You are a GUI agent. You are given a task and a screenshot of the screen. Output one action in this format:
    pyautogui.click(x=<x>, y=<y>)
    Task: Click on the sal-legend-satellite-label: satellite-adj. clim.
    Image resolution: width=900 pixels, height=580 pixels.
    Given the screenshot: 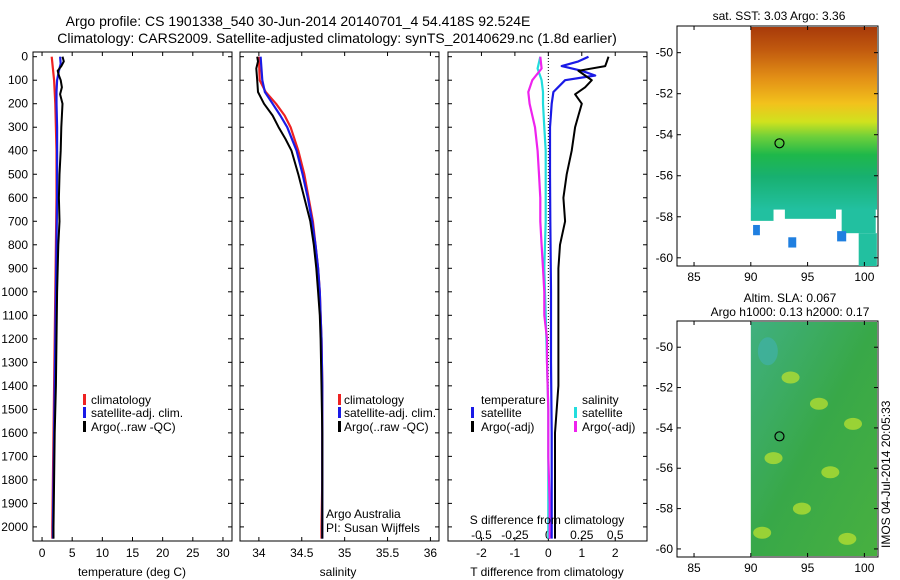 What is the action you would take?
    pyautogui.click(x=390, y=413)
    